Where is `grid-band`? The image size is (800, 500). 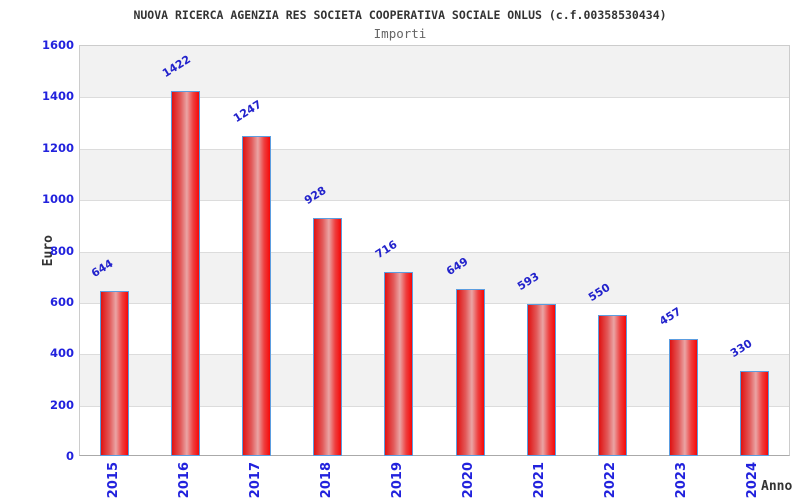 grid-band is located at coordinates (434, 72).